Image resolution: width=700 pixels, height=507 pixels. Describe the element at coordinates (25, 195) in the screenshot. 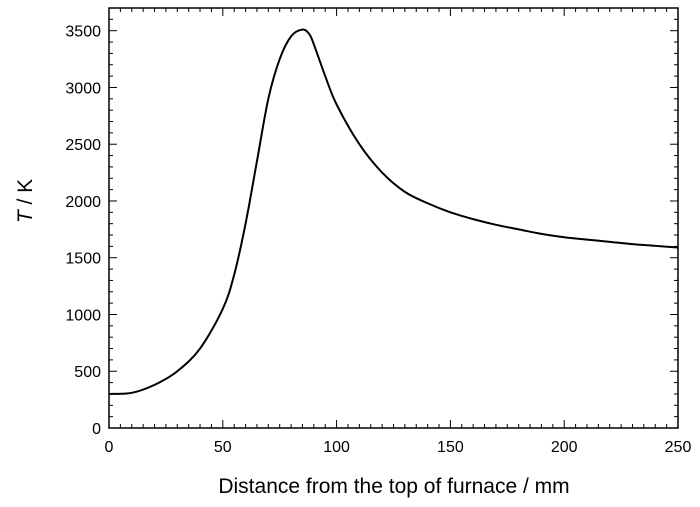

I see `y-axis-unit: / K` at that location.